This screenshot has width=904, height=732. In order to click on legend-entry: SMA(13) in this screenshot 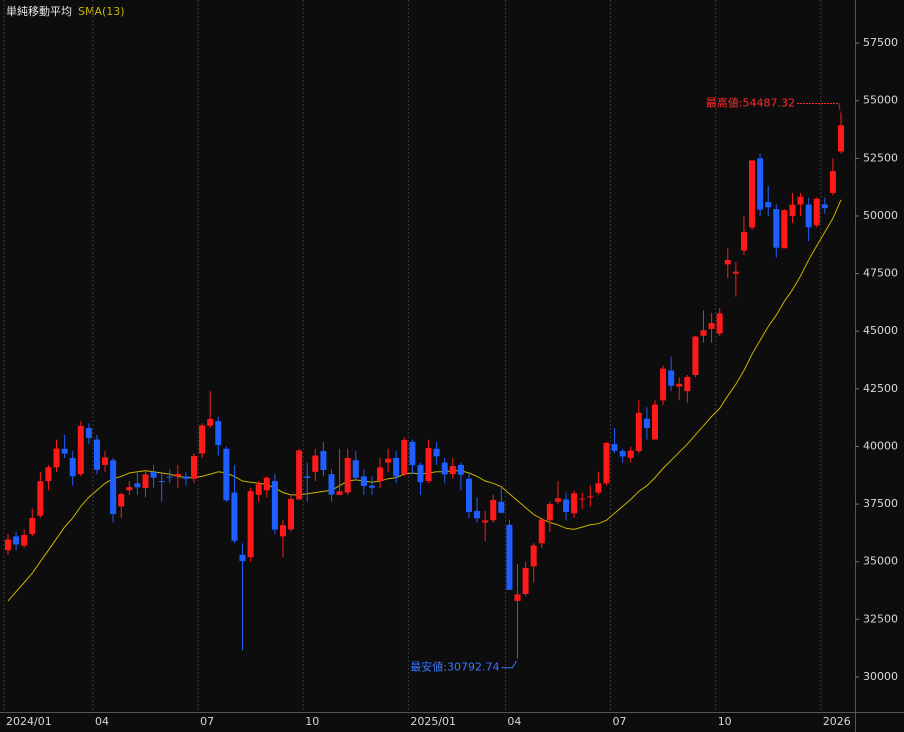, I will do `click(101, 11)`.